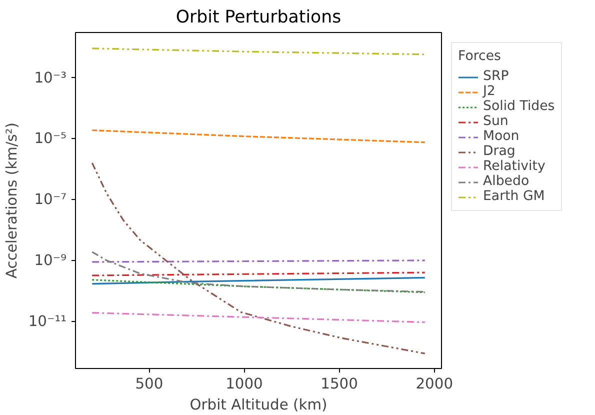 This screenshot has width=595, height=415. Describe the element at coordinates (50, 77) in the screenshot. I see `y-tick-label: 10⁻³` at that location.